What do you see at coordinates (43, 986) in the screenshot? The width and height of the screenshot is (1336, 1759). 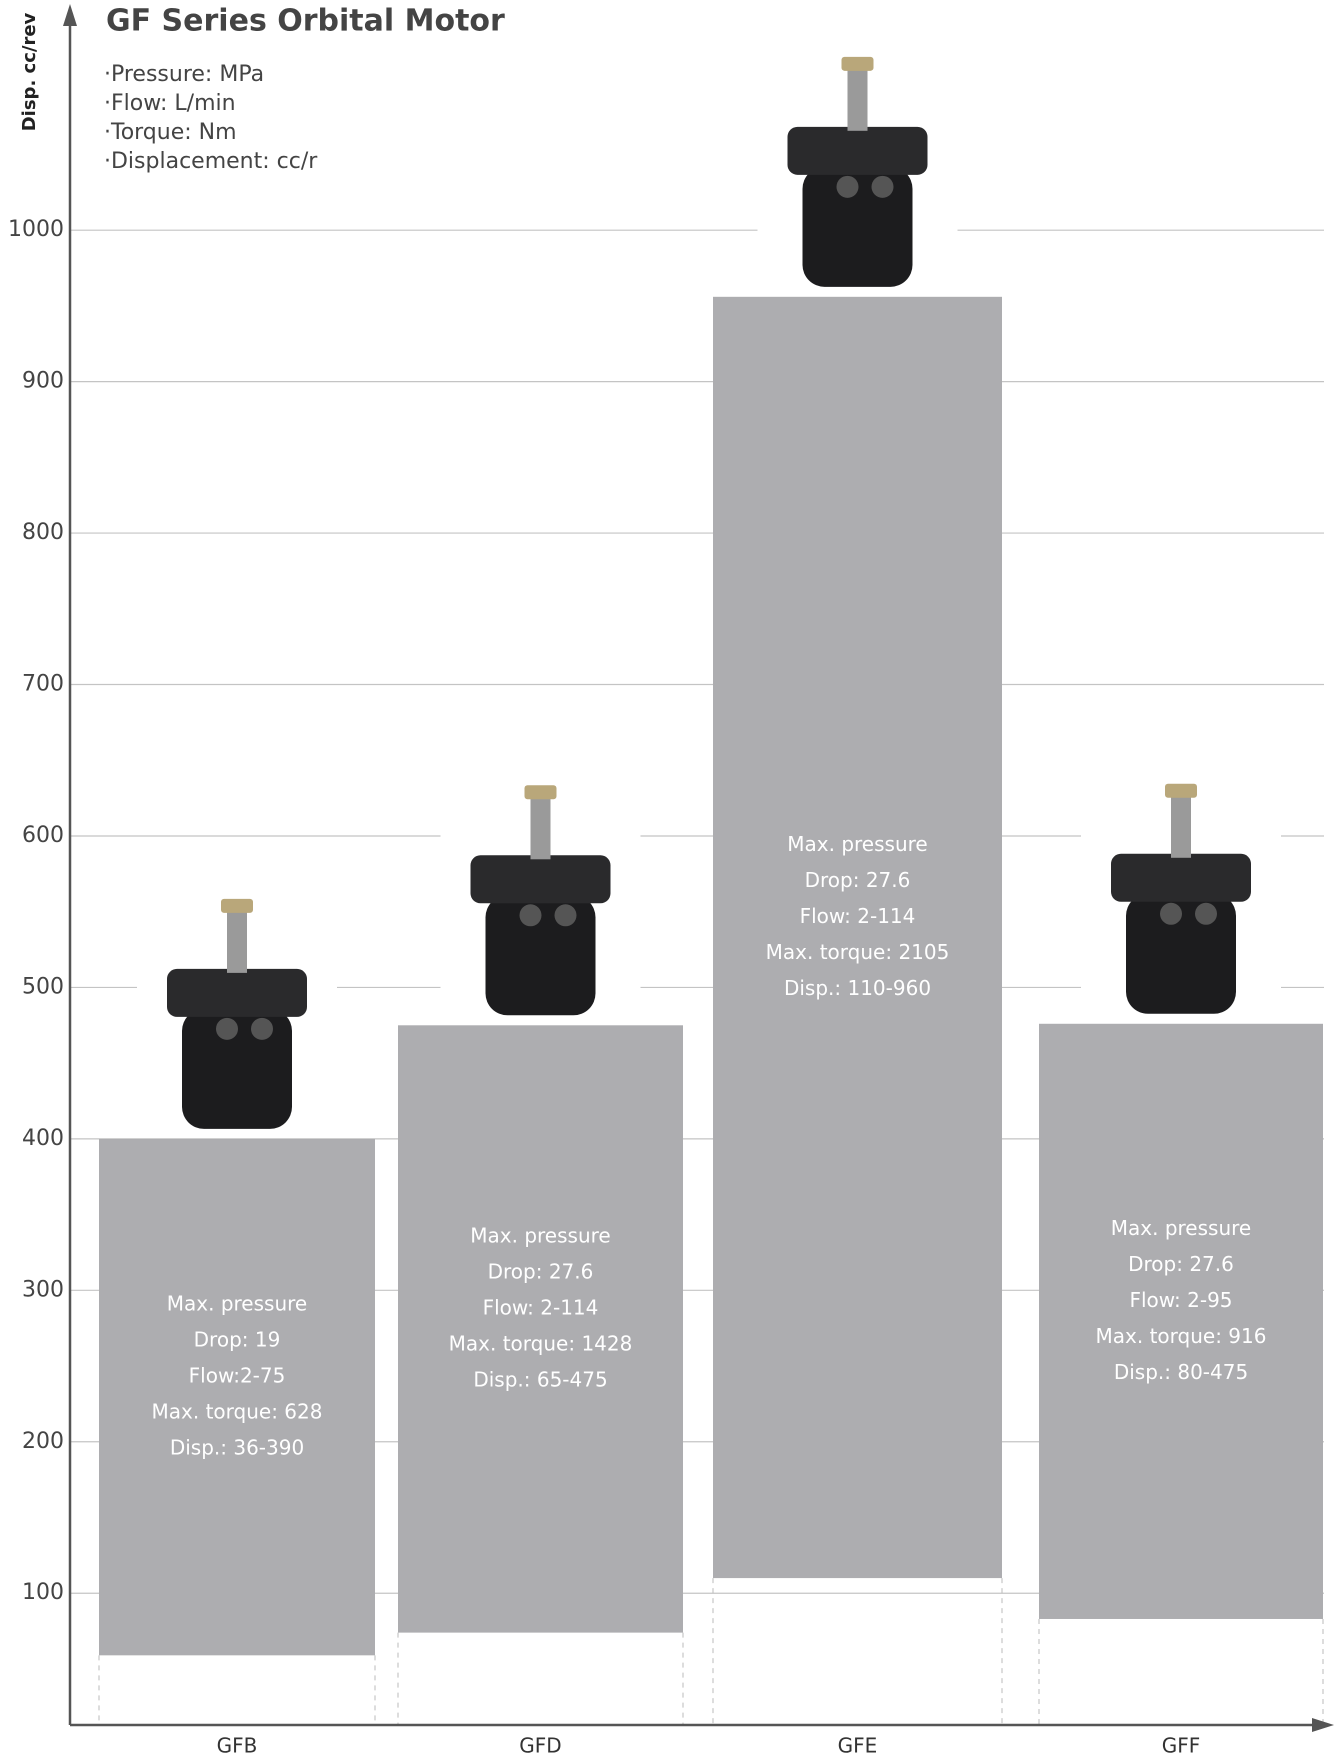 I see `y-tick-label: 500` at bounding box center [43, 986].